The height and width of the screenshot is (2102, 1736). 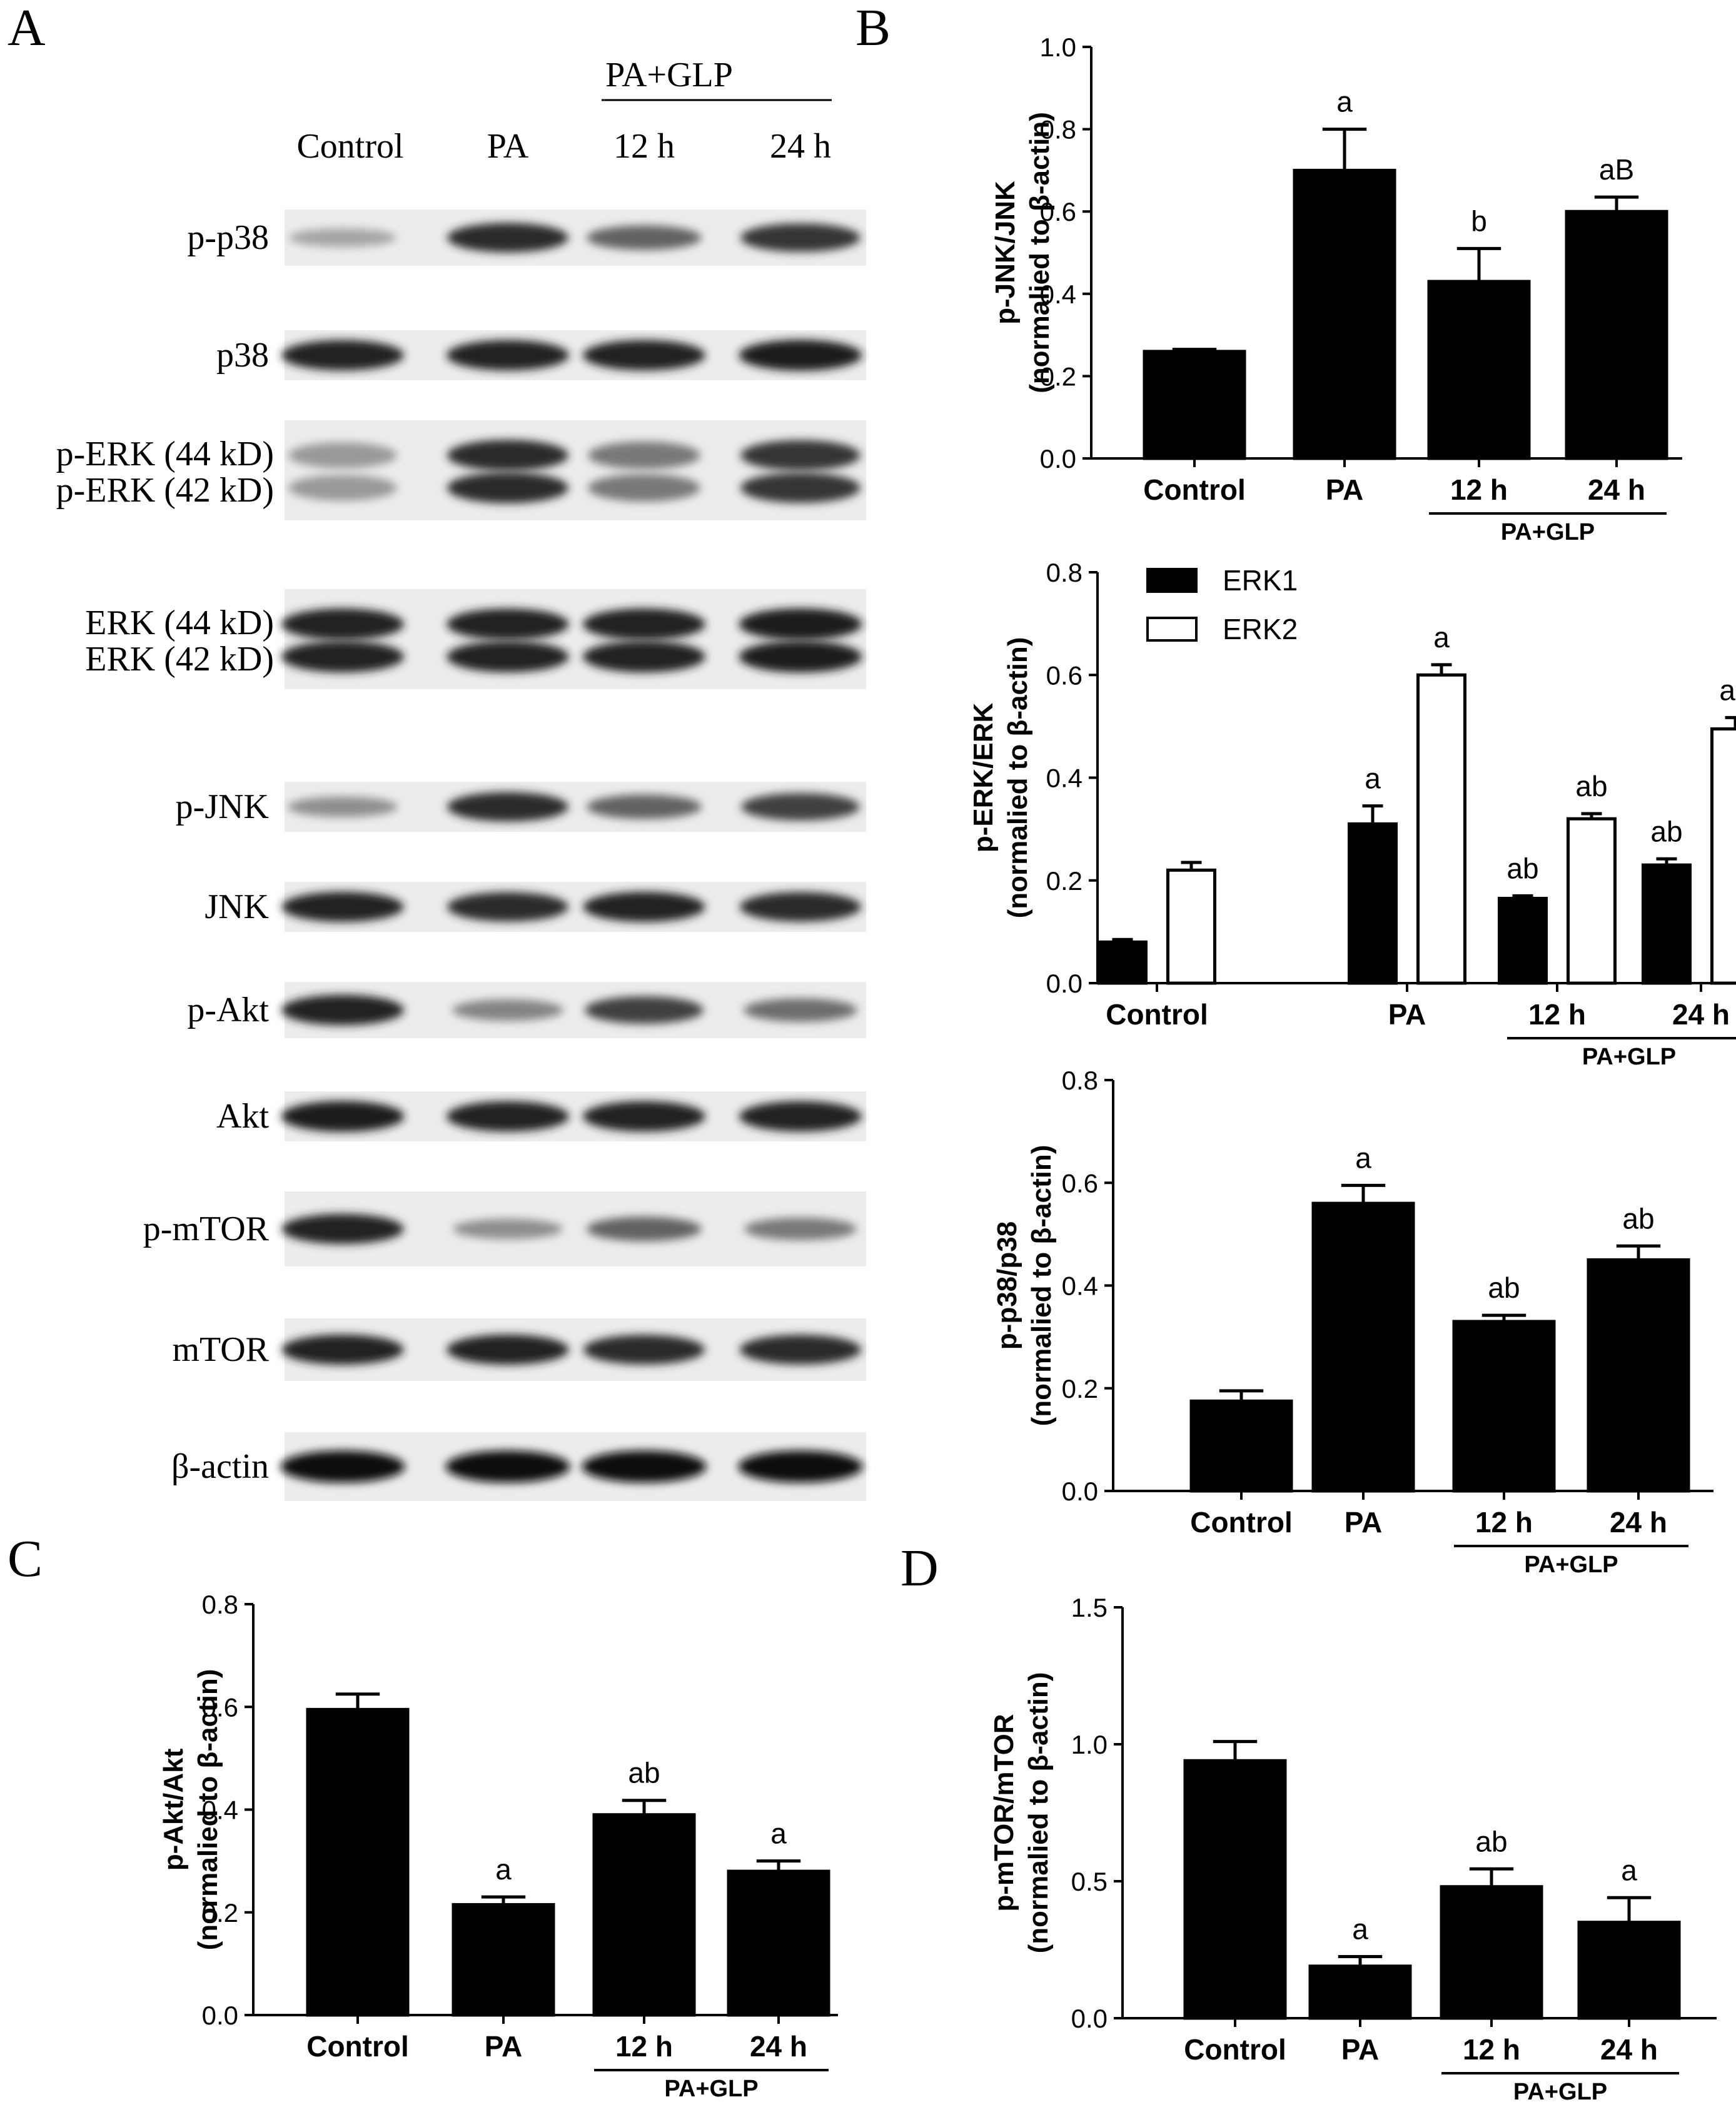 I want to click on y-tick-label: 0.5, so click(x=1089, y=1881).